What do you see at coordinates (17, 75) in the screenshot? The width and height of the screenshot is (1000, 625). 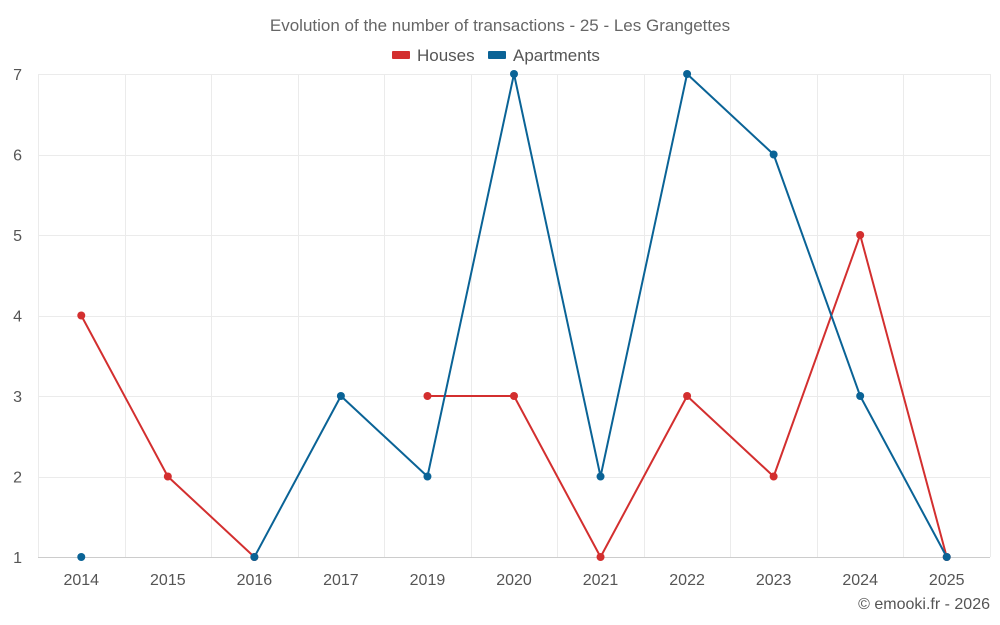 I see `y-tick-label: 7` at bounding box center [17, 75].